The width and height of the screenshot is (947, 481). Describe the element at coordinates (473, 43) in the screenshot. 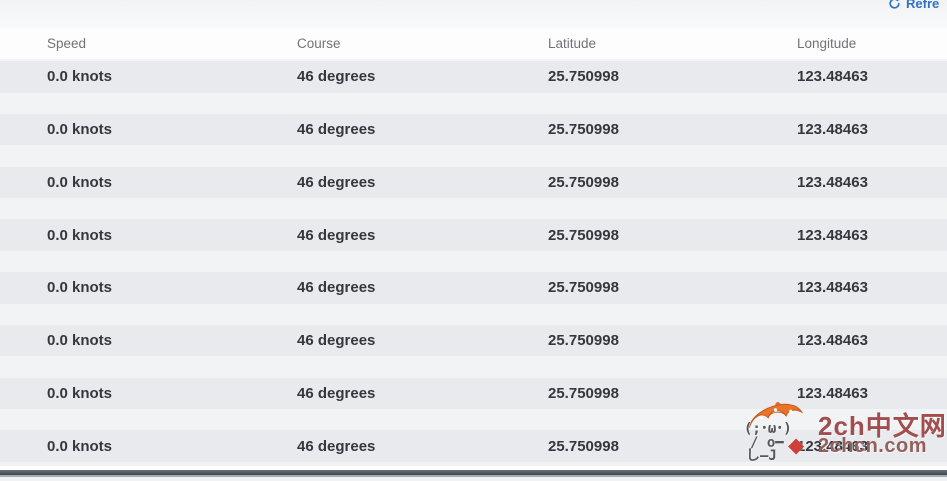

I see `table-header: Speed Course Latitude Longitude` at that location.